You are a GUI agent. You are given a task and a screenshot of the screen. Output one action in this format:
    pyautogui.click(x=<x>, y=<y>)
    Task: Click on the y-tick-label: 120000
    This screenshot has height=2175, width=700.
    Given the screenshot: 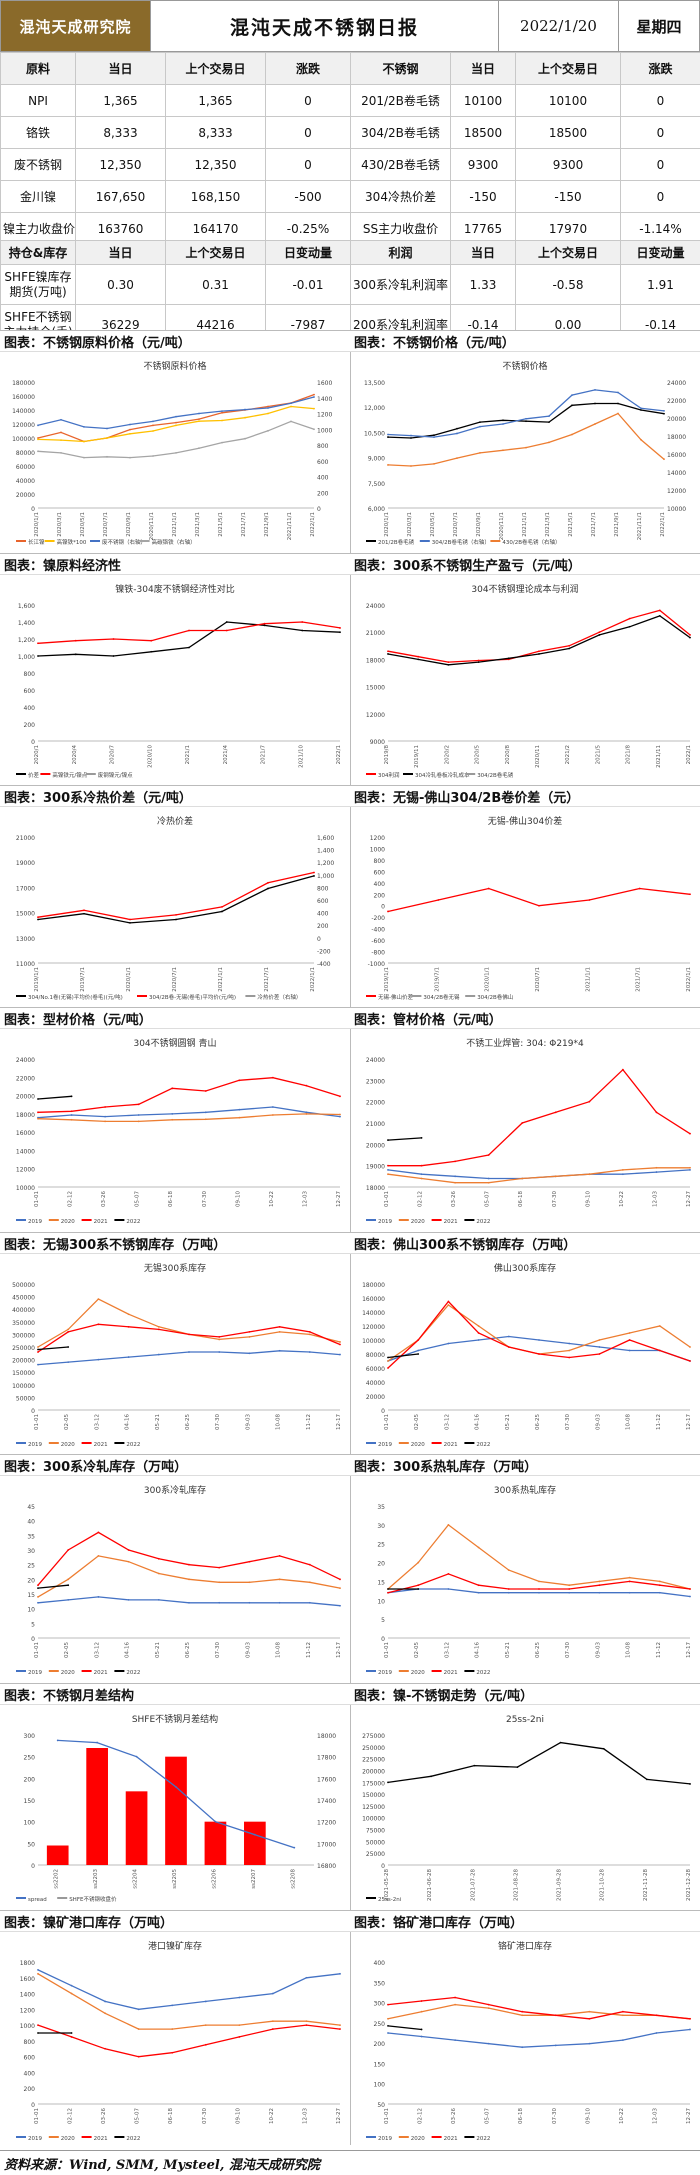 What is the action you would take?
    pyautogui.click(x=373, y=1327)
    